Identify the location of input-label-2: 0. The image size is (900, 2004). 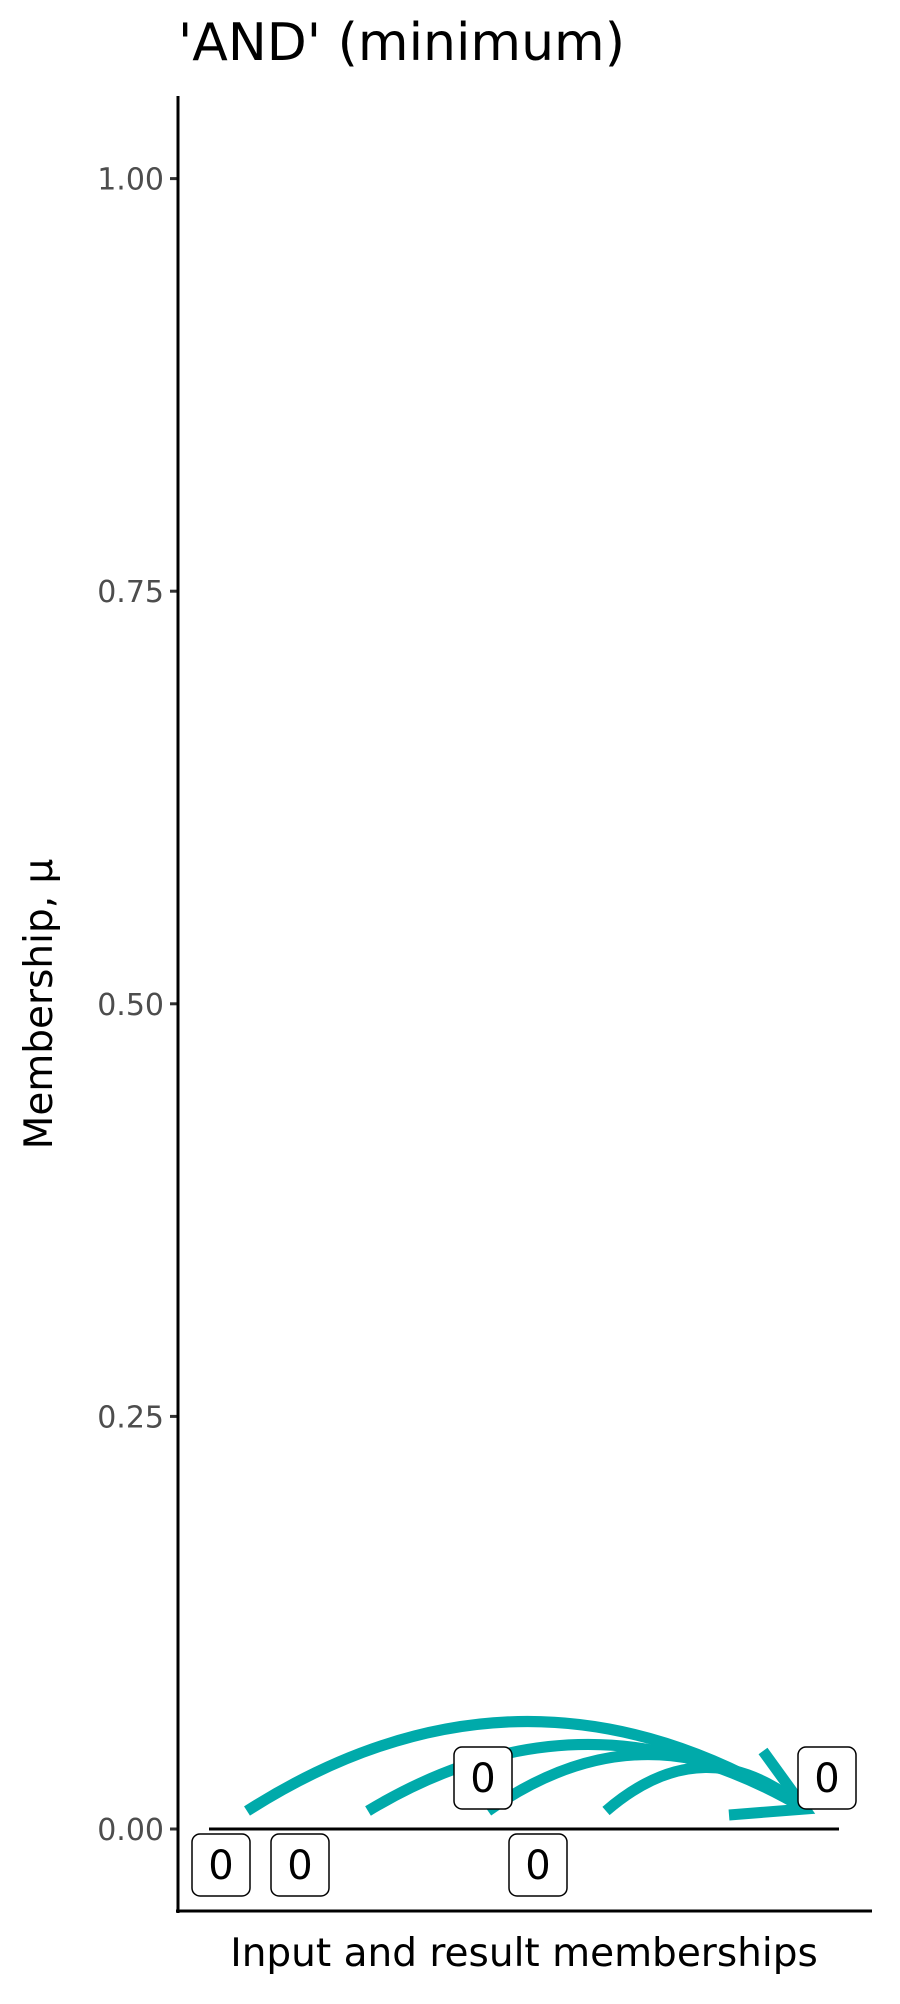
(299, 1866).